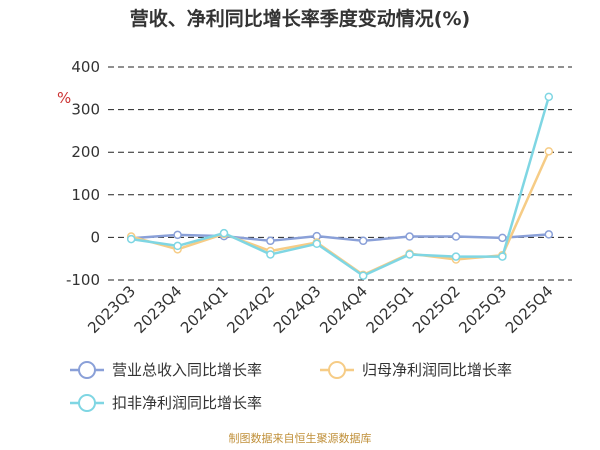 The width and height of the screenshot is (600, 450). Describe the element at coordinates (436, 309) in the screenshot. I see `x-tick-label: 2025Q2` at that location.